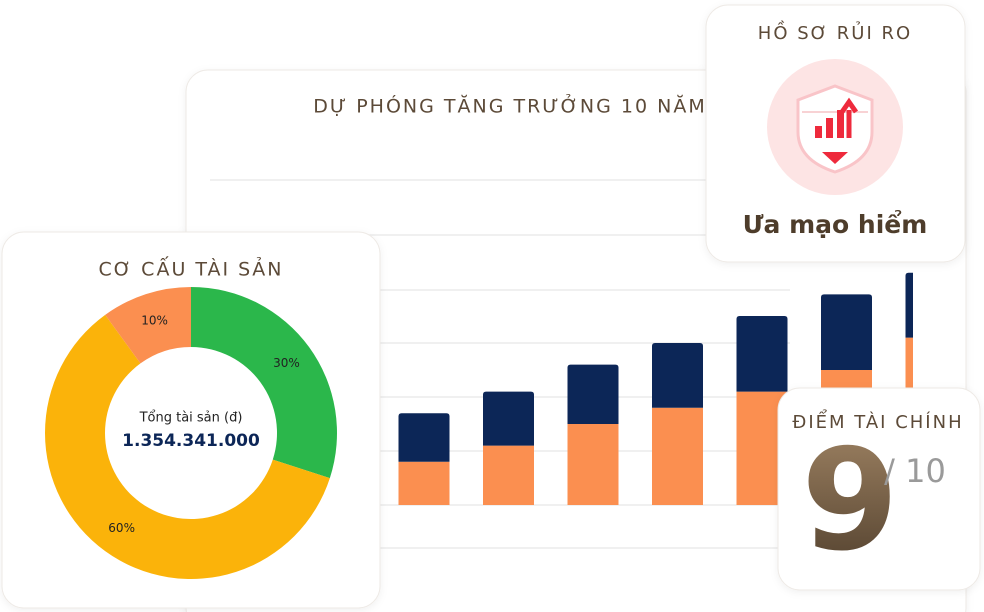  I want to click on slice-label: 60%, so click(121, 528).